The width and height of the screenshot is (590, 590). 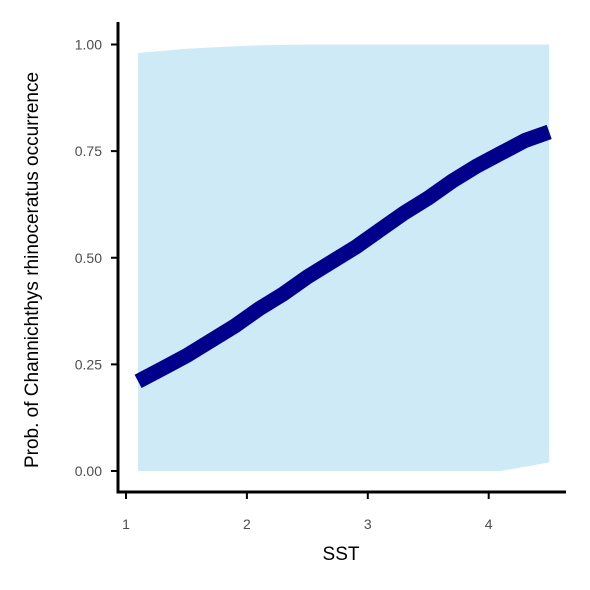 What do you see at coordinates (88, 45) in the screenshot?
I see `y-tick-label: 1.00` at bounding box center [88, 45].